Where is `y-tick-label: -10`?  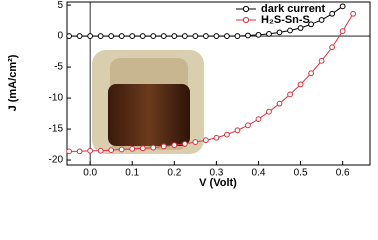
y-tick-label: -10 is located at coordinates (56, 98).